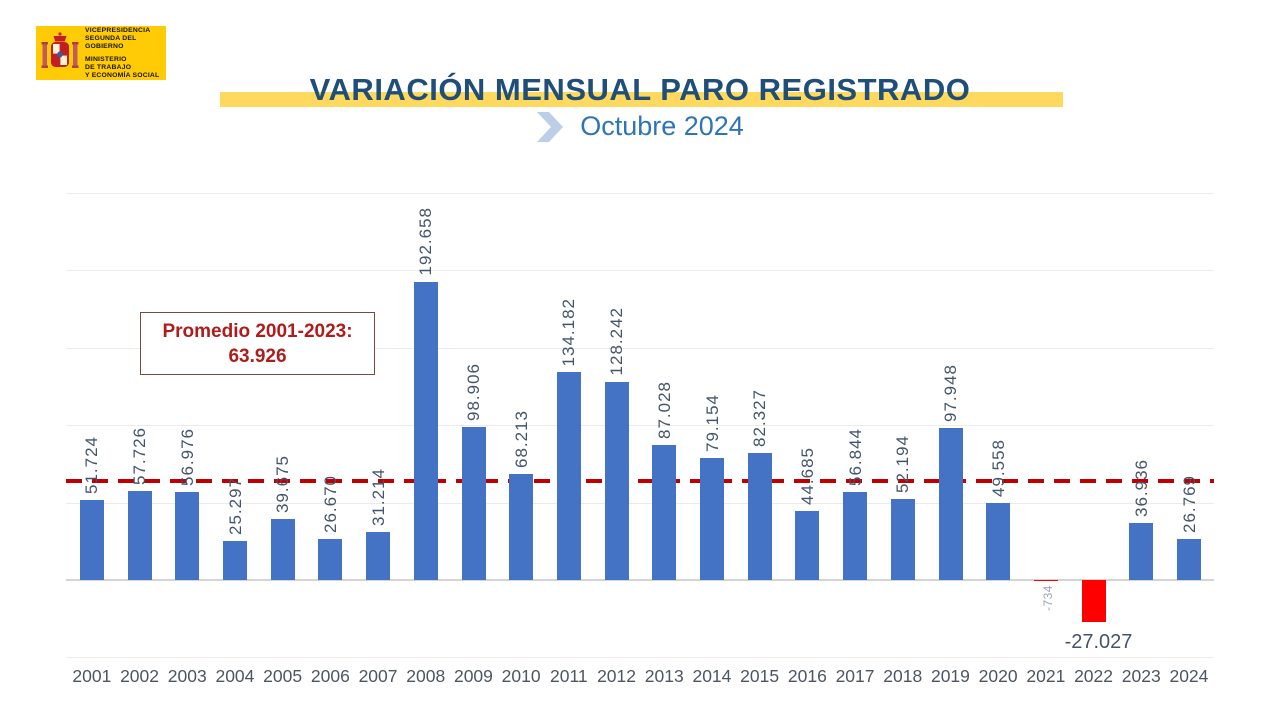 The width and height of the screenshot is (1280, 720). Describe the element at coordinates (664, 512) in the screenshot. I see `bar-2013` at that location.